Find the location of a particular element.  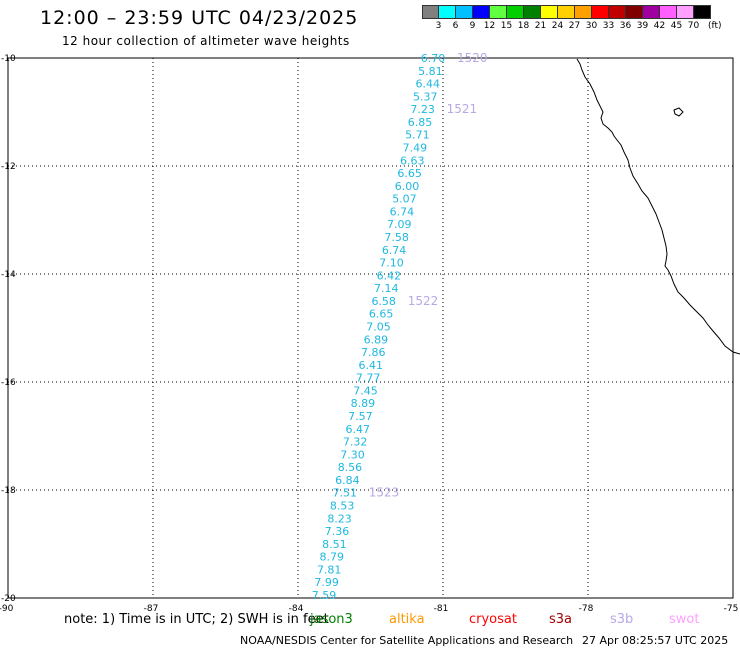

legend-label: 45 is located at coordinates (676, 26).